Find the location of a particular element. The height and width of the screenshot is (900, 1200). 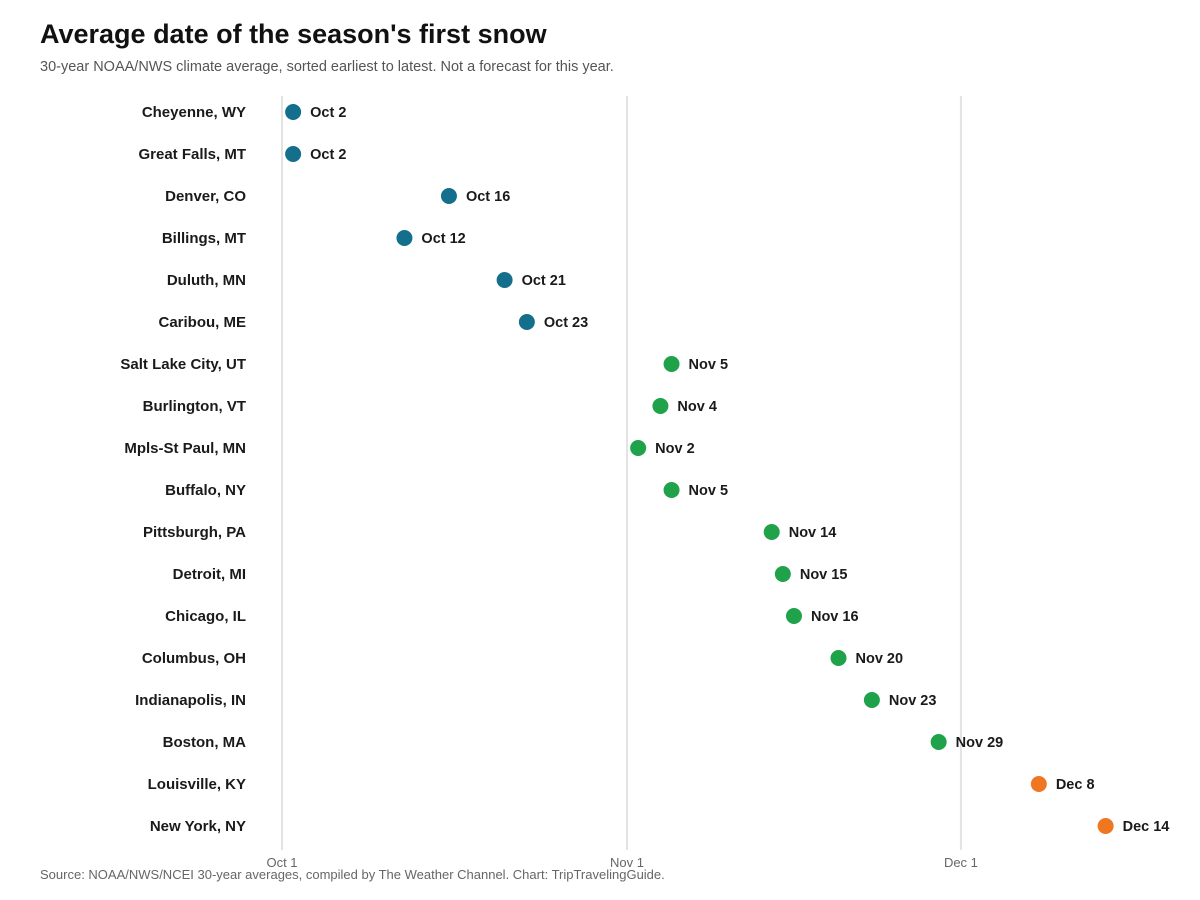

chart-row: Cheyenne, WY Oct 2 is located at coordinates (244, 112).